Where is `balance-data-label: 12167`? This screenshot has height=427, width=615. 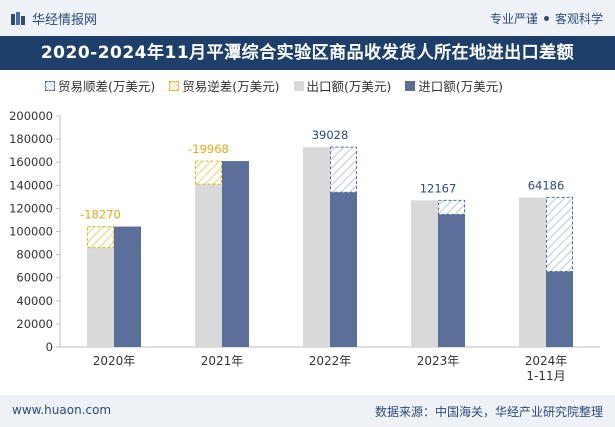
balance-data-label: 12167 is located at coordinates (438, 188).